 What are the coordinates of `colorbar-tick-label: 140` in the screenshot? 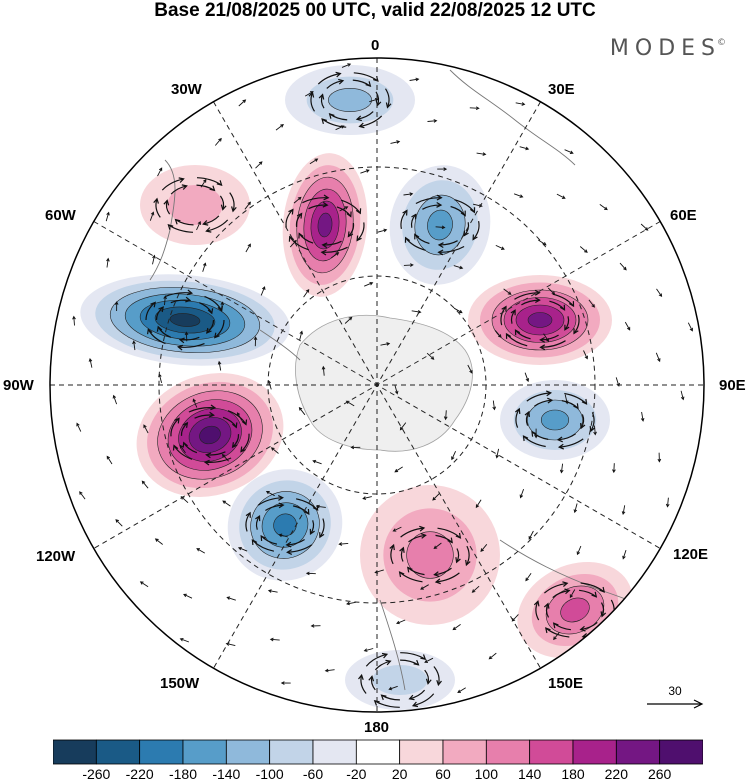 It's located at (529, 774).